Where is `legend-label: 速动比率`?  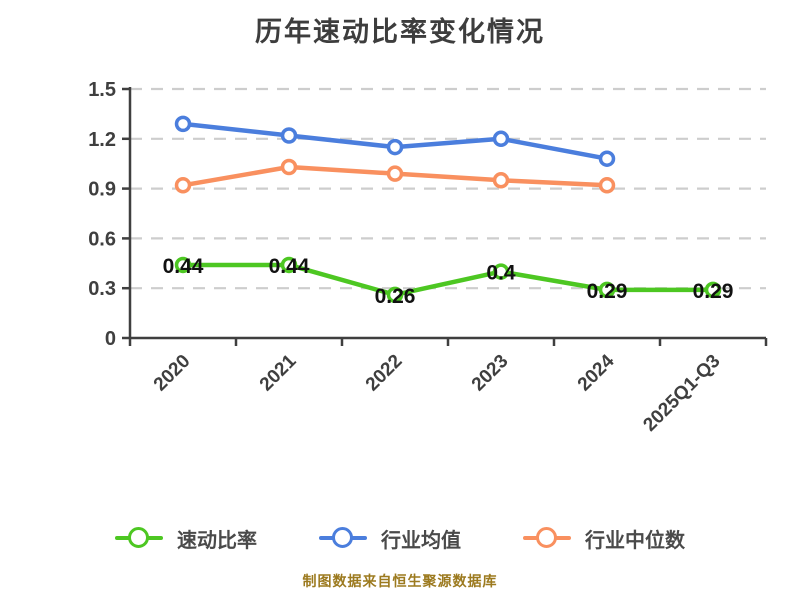 legend-label: 速动比率 is located at coordinates (217, 540).